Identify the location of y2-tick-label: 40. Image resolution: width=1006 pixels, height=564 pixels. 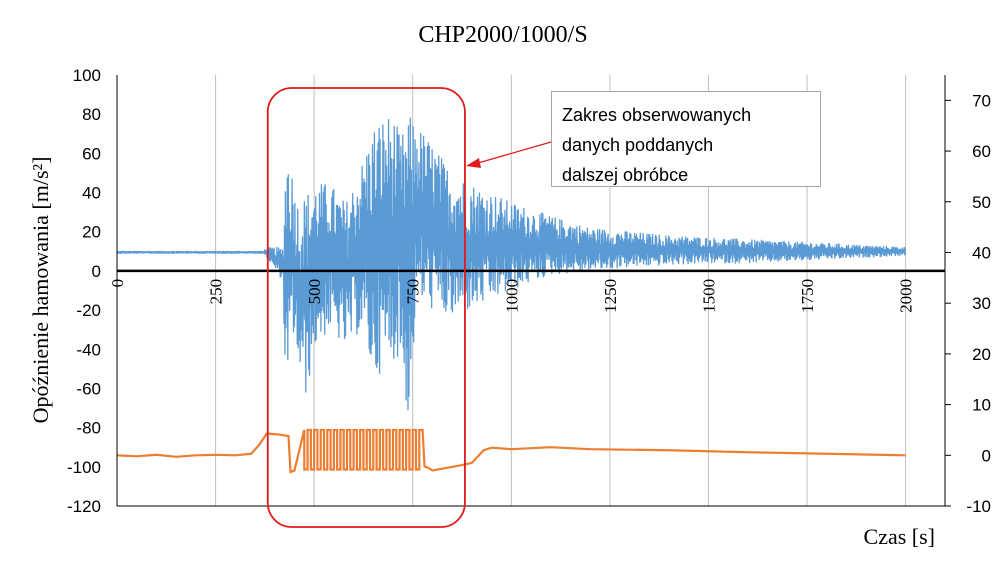
(981, 252).